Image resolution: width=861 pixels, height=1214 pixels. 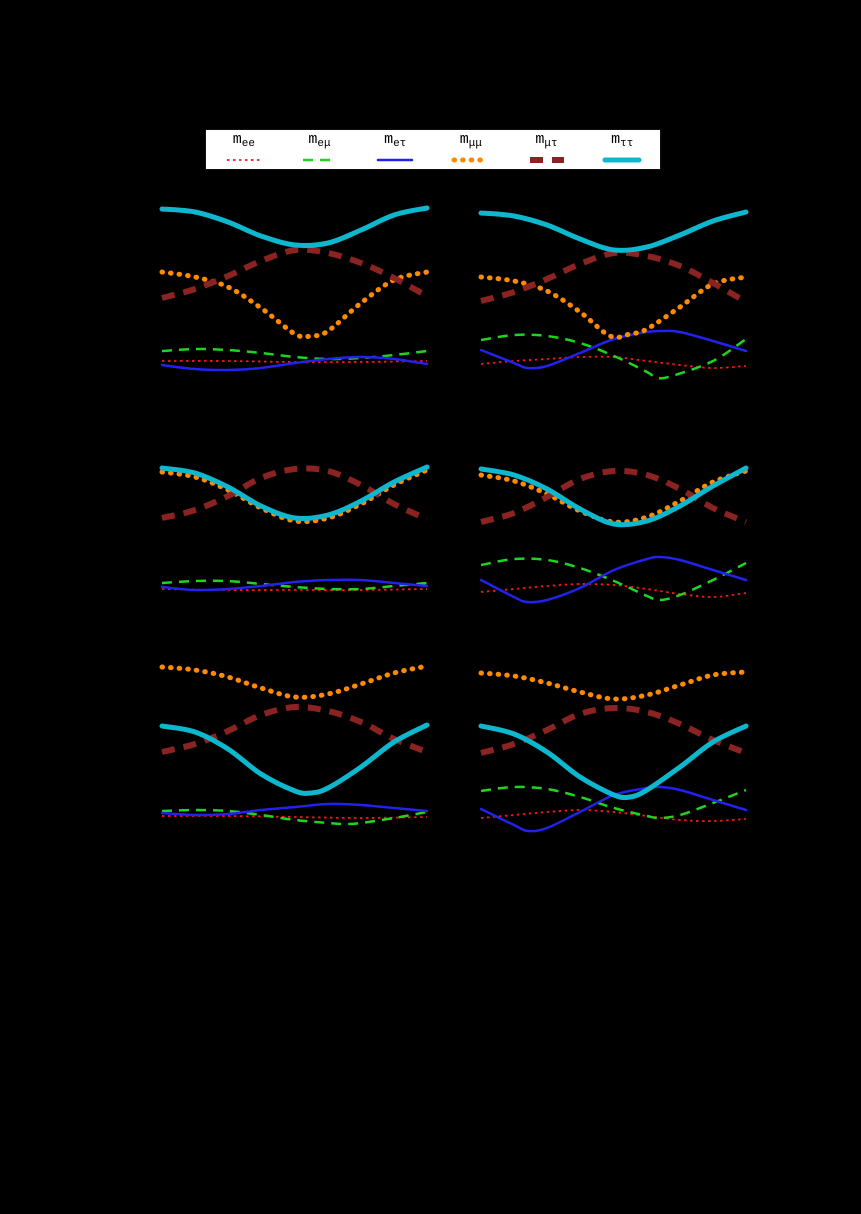 I want to click on curve-m_etau-top-left, so click(x=294, y=363).